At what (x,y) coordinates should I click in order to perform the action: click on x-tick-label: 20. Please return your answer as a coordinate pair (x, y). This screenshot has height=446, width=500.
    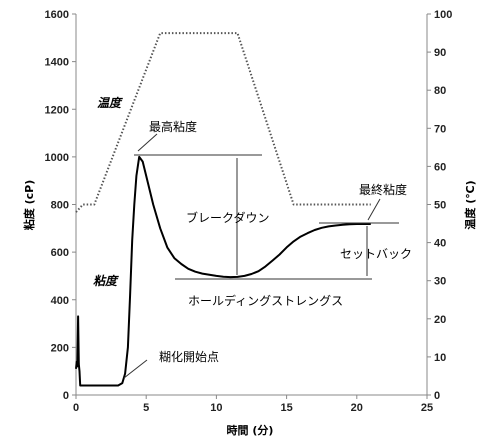
    Looking at the image, I should click on (357, 408).